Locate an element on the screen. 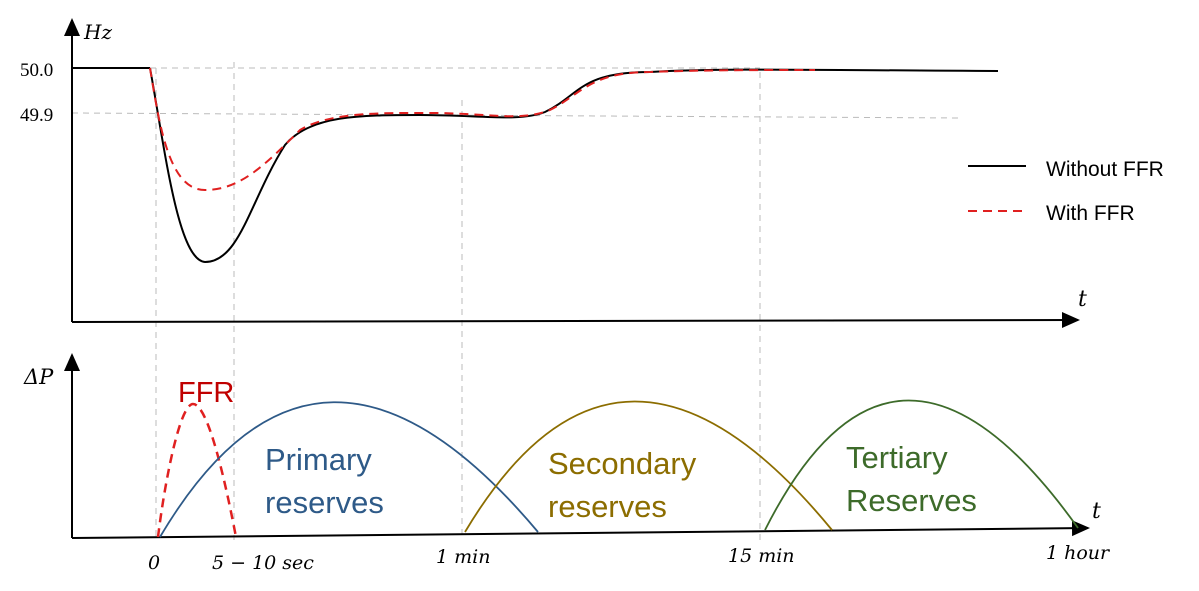 This screenshot has width=1199, height=591. curve-tertiary-reserves is located at coordinates (921, 465).